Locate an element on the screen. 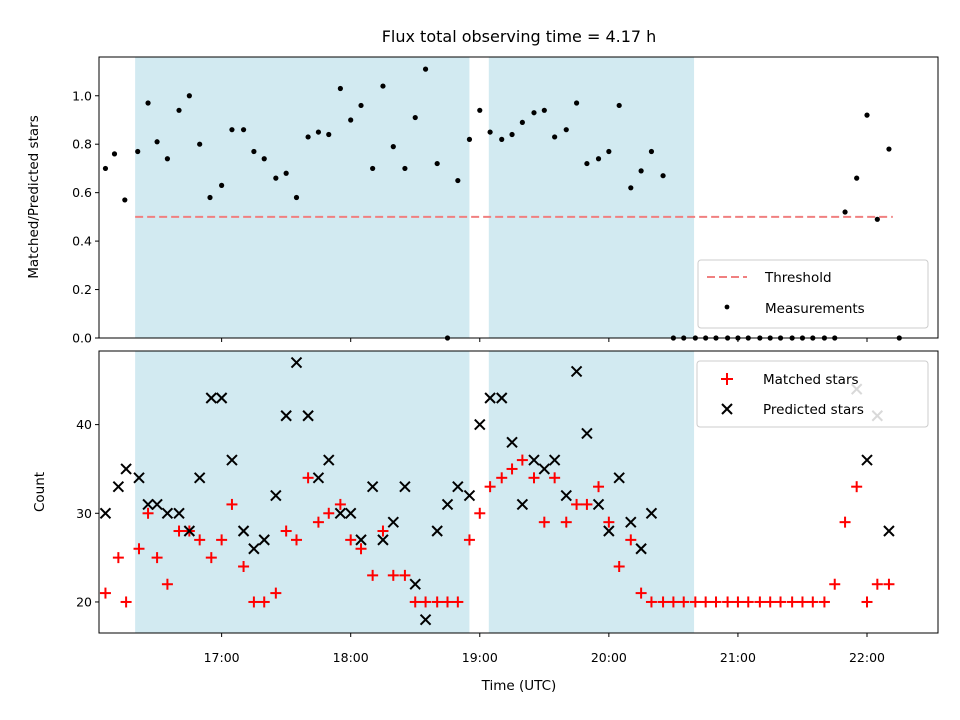  measurements-legend-label: Measurements is located at coordinates (815, 309).